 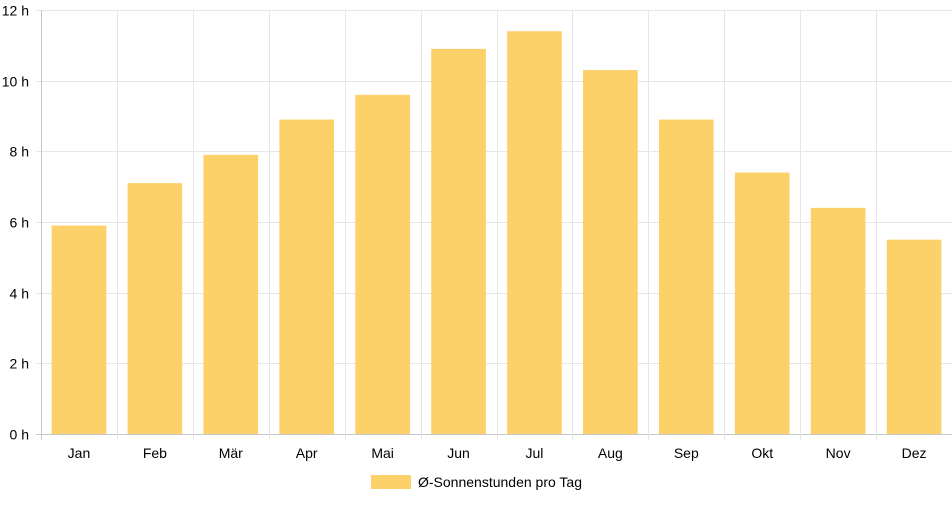 I want to click on bar-dez, so click(x=914, y=336).